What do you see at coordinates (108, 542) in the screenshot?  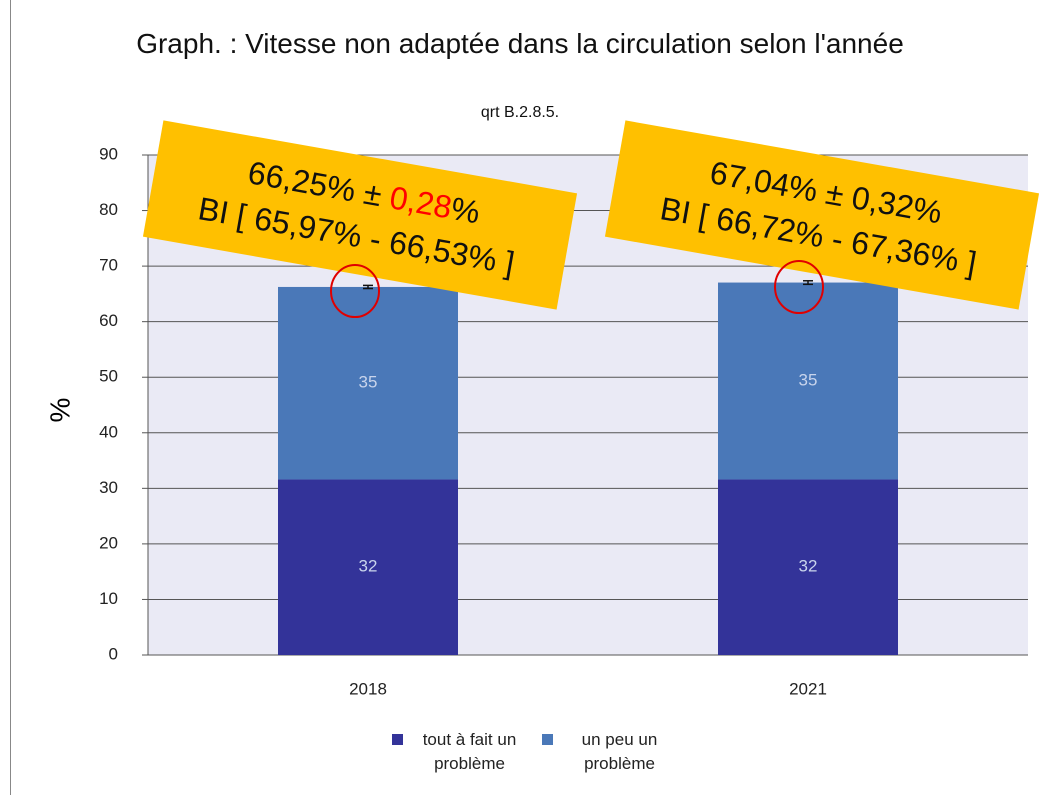 I see `y-tick-label: 20` at bounding box center [108, 542].